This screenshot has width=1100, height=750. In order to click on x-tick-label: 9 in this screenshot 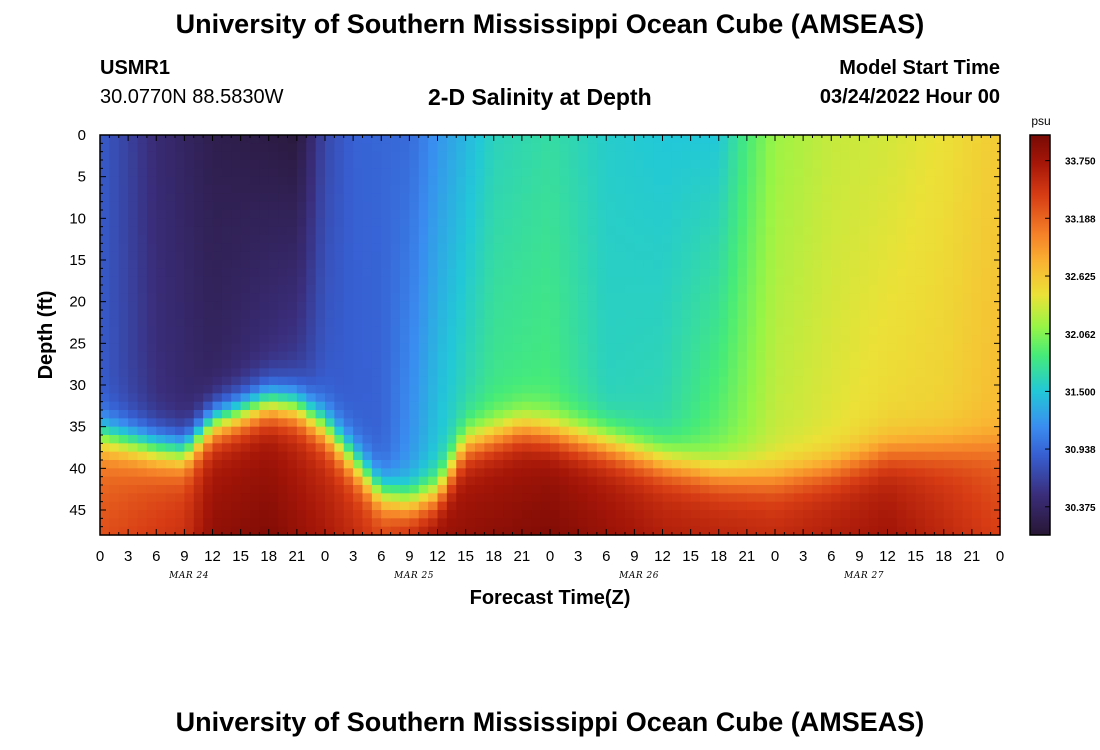, I will do `click(184, 556)`.